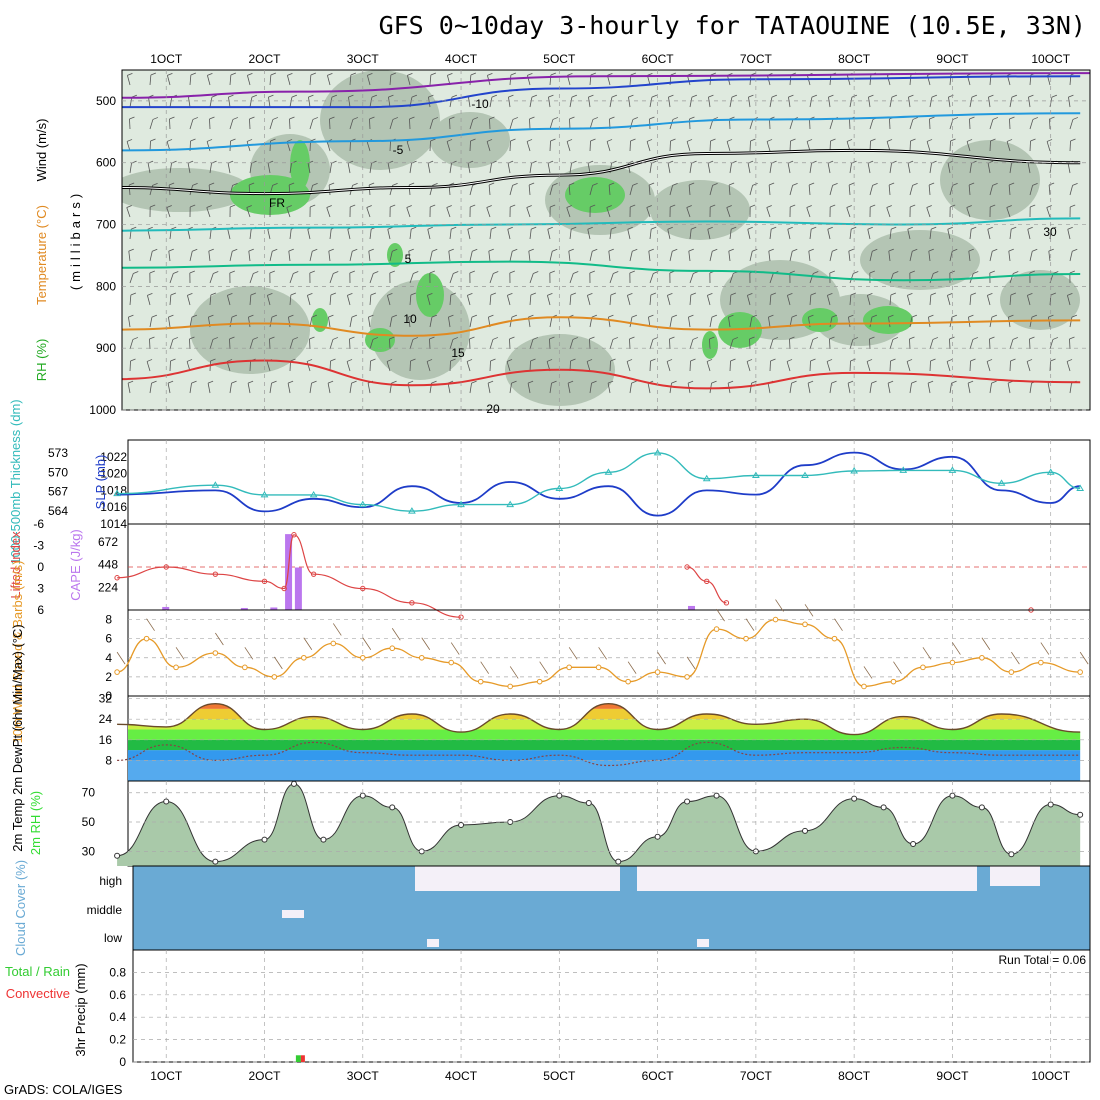  I want to click on lifted-tick: 3, so click(40, 589).